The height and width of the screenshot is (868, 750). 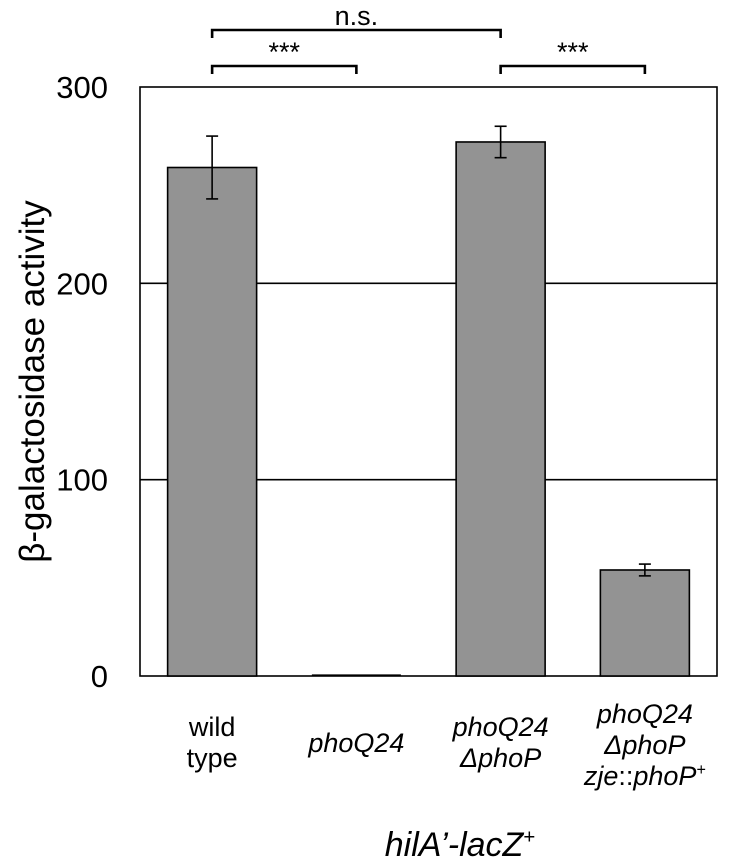 I want to click on y-tick-label: 100, so click(x=82, y=480).